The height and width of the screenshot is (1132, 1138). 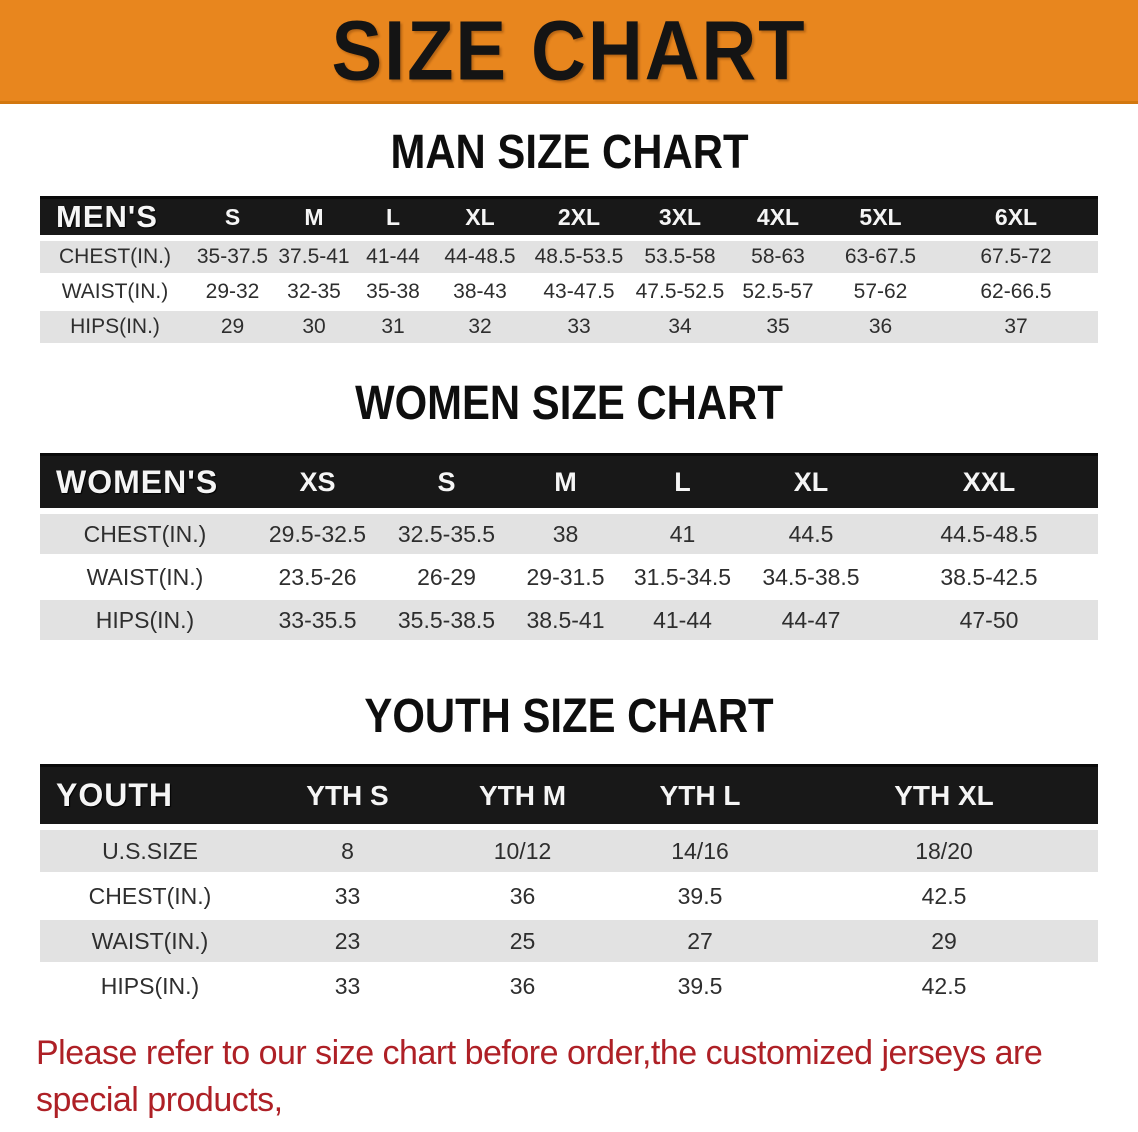 I want to click on value-cell: 32-35, so click(x=314, y=293).